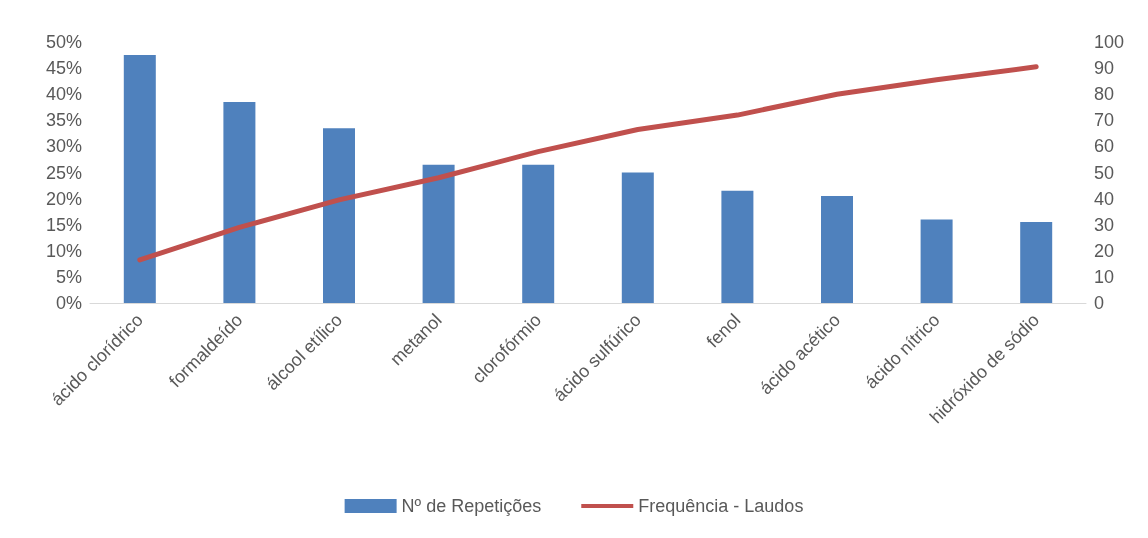 Image resolution: width=1148 pixels, height=538 pixels. Describe the element at coordinates (471, 506) in the screenshot. I see `legend-label: Nº de Repetições` at that location.